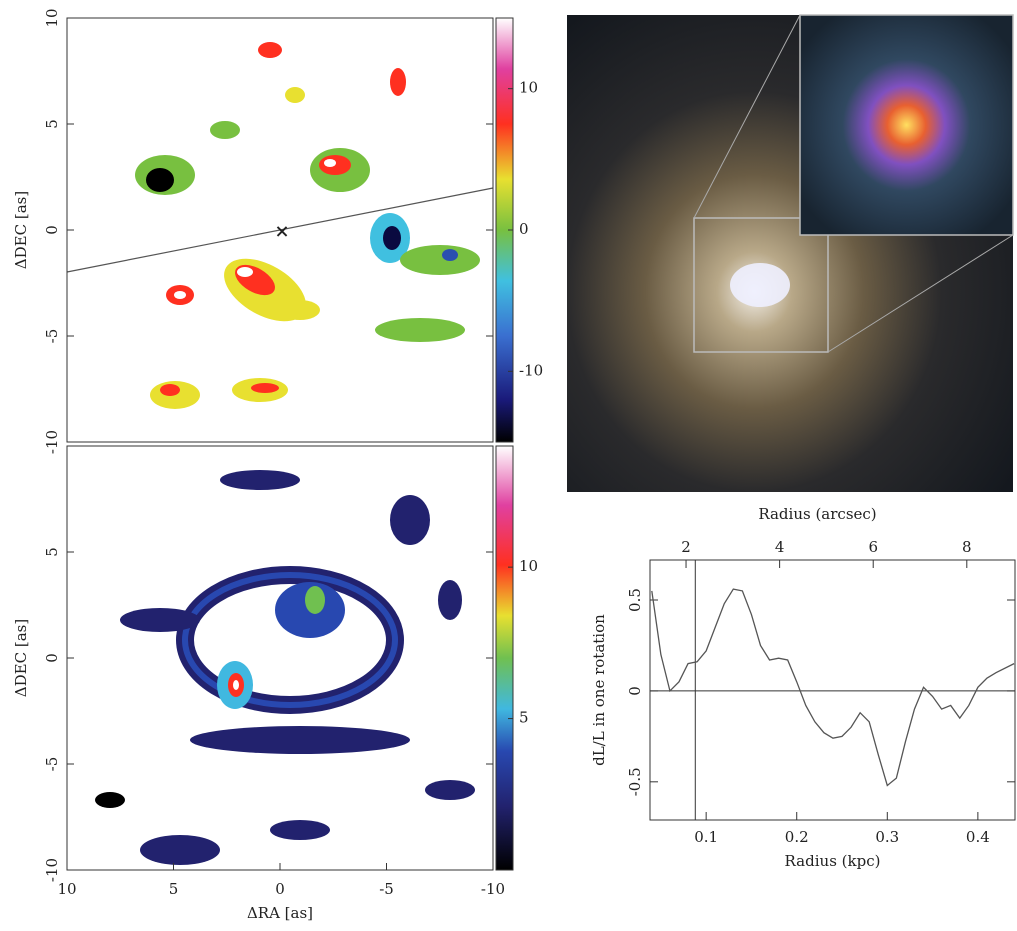  I want to click on colorbar-tick-label: -10, so click(531, 370).